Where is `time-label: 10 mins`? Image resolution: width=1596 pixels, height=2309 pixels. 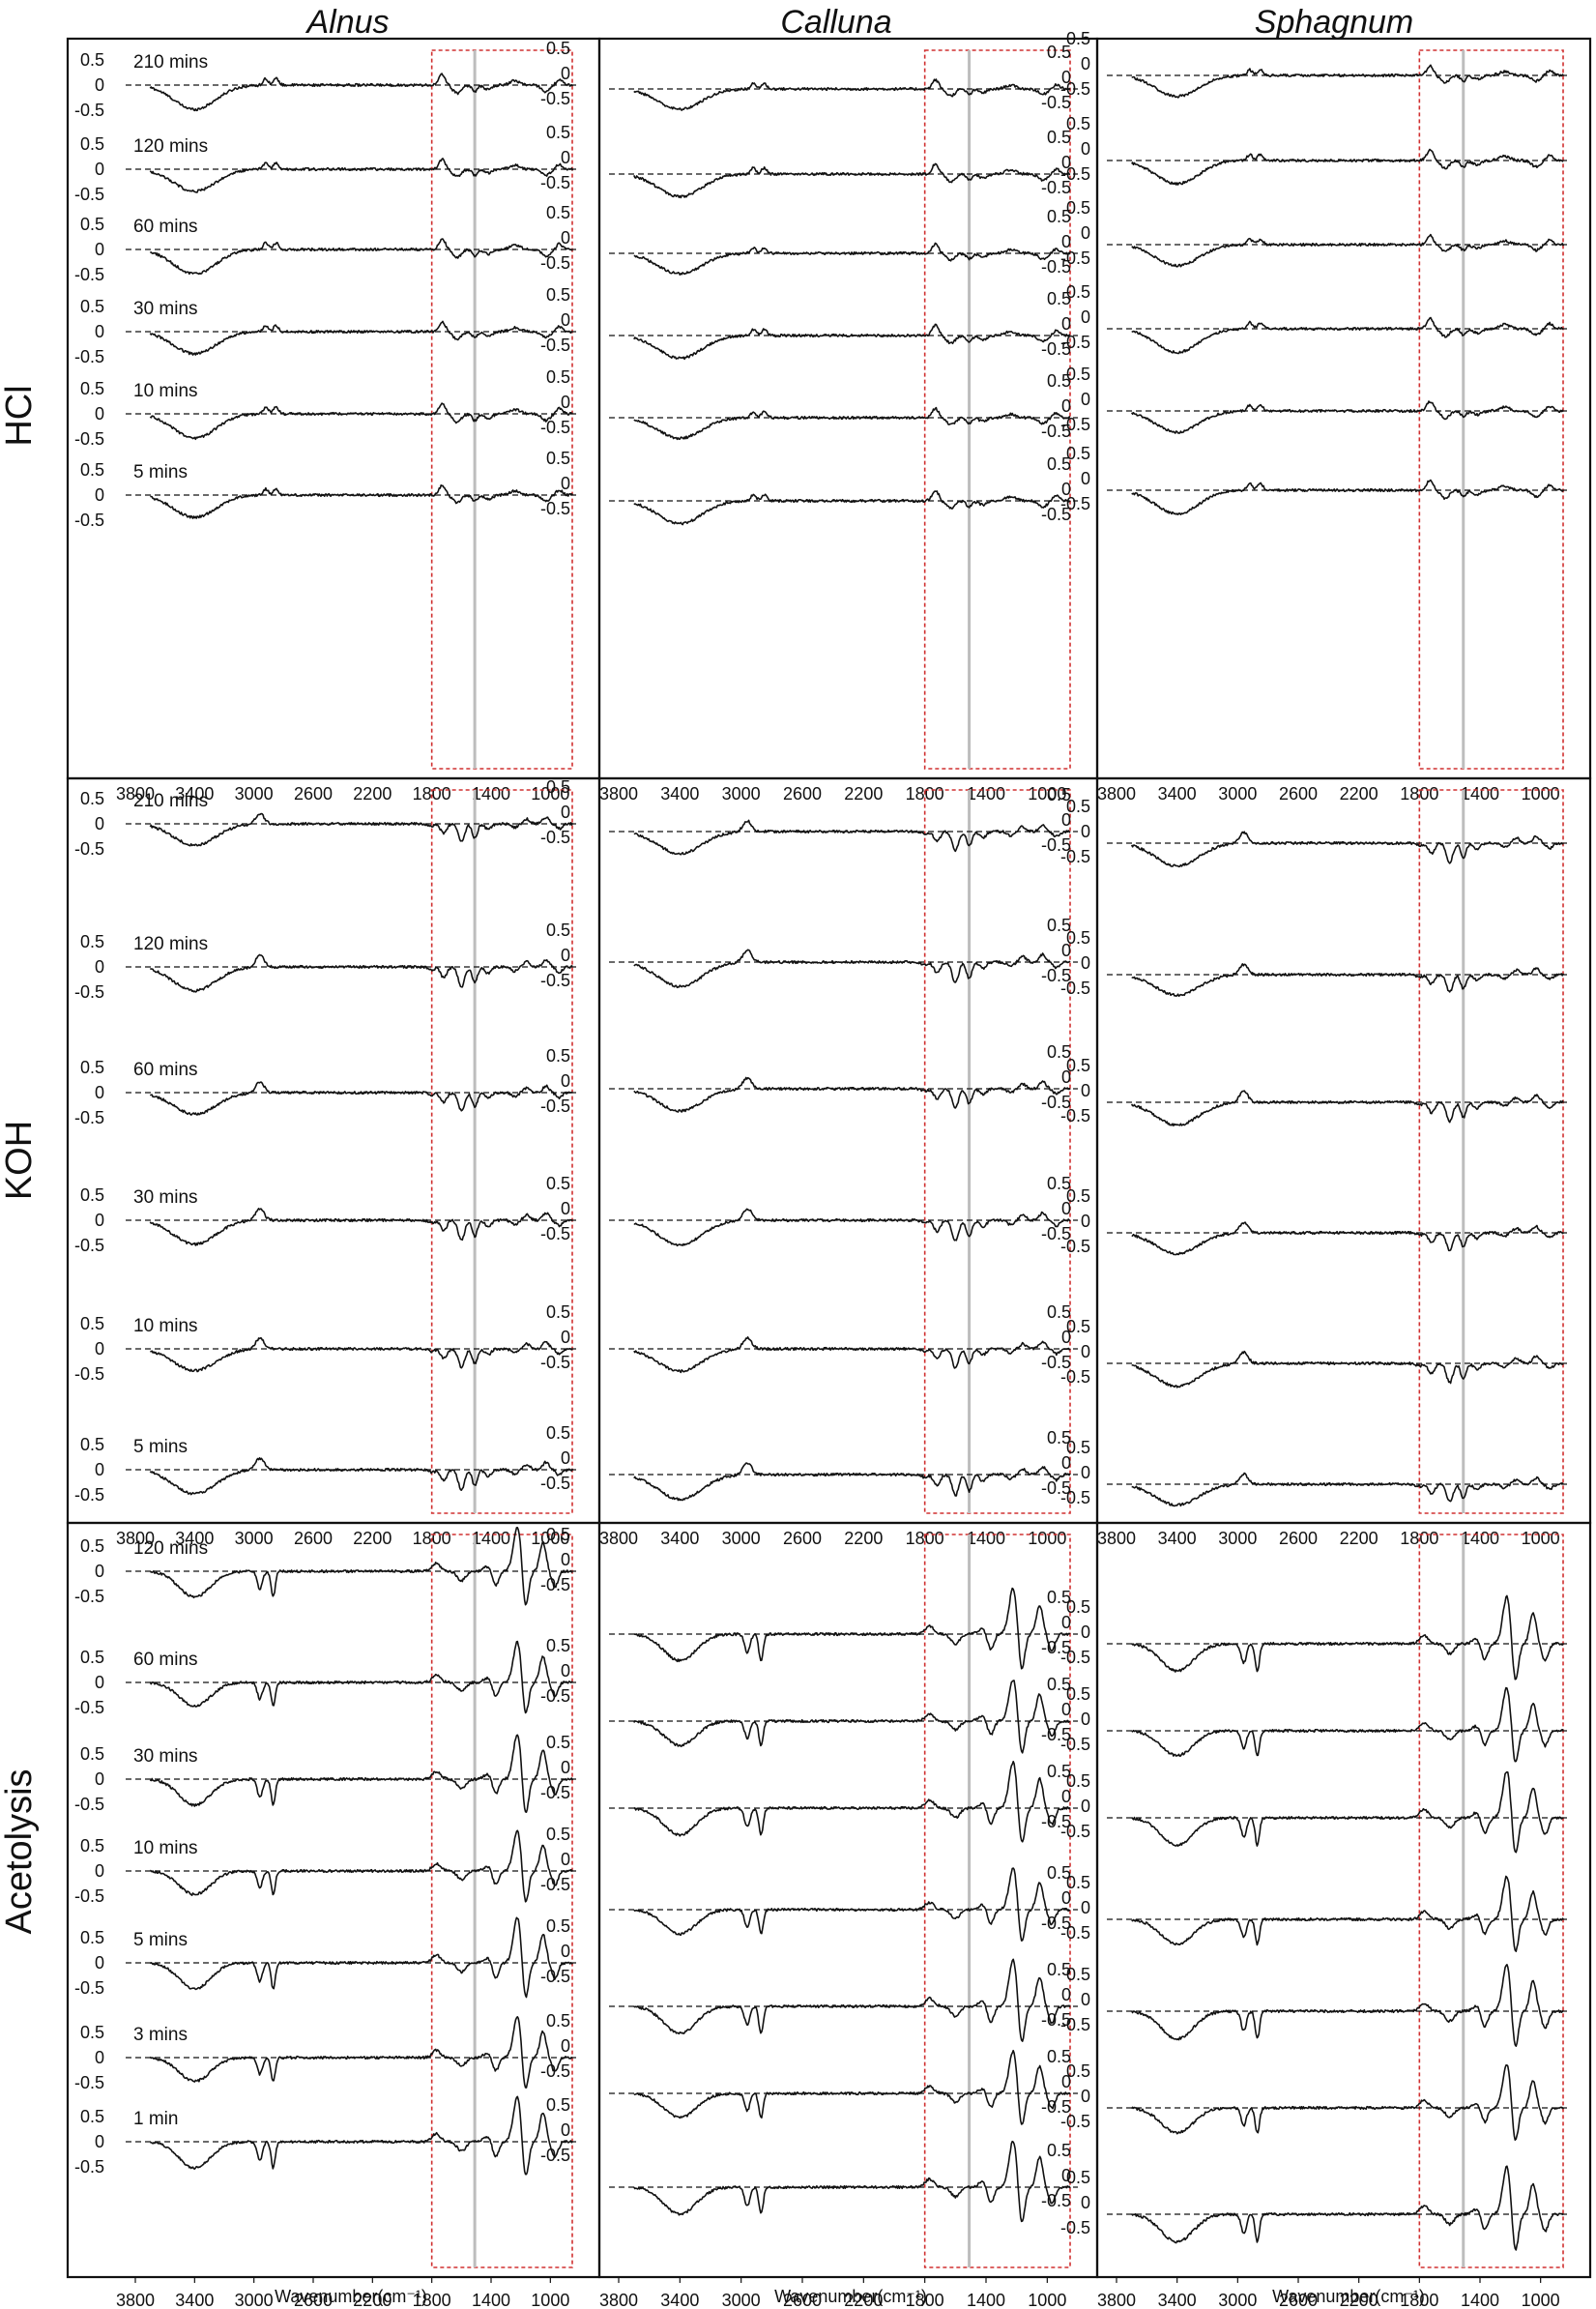 time-label: 10 mins is located at coordinates (165, 391).